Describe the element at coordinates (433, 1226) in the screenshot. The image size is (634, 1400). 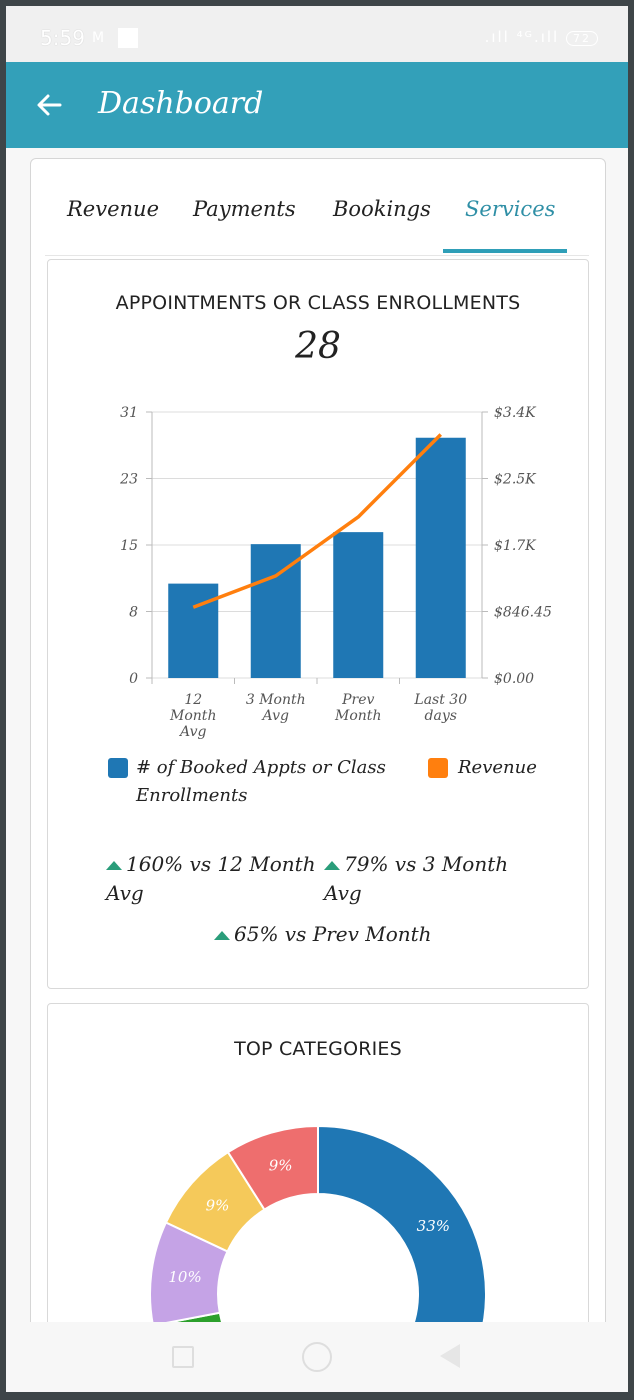
I see `donut-slice-label: 33%` at that location.